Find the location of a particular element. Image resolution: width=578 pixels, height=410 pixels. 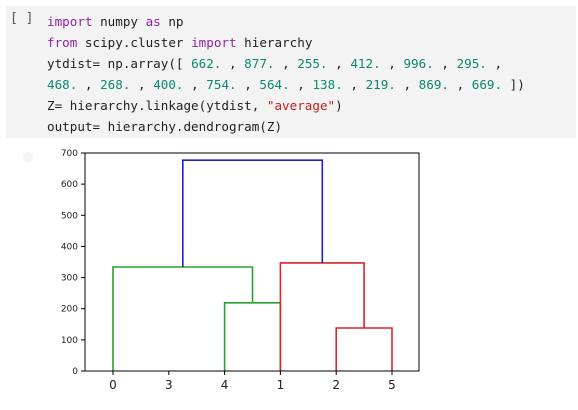

code-line: from scipy.cluster import hierarchy is located at coordinates (286, 42).